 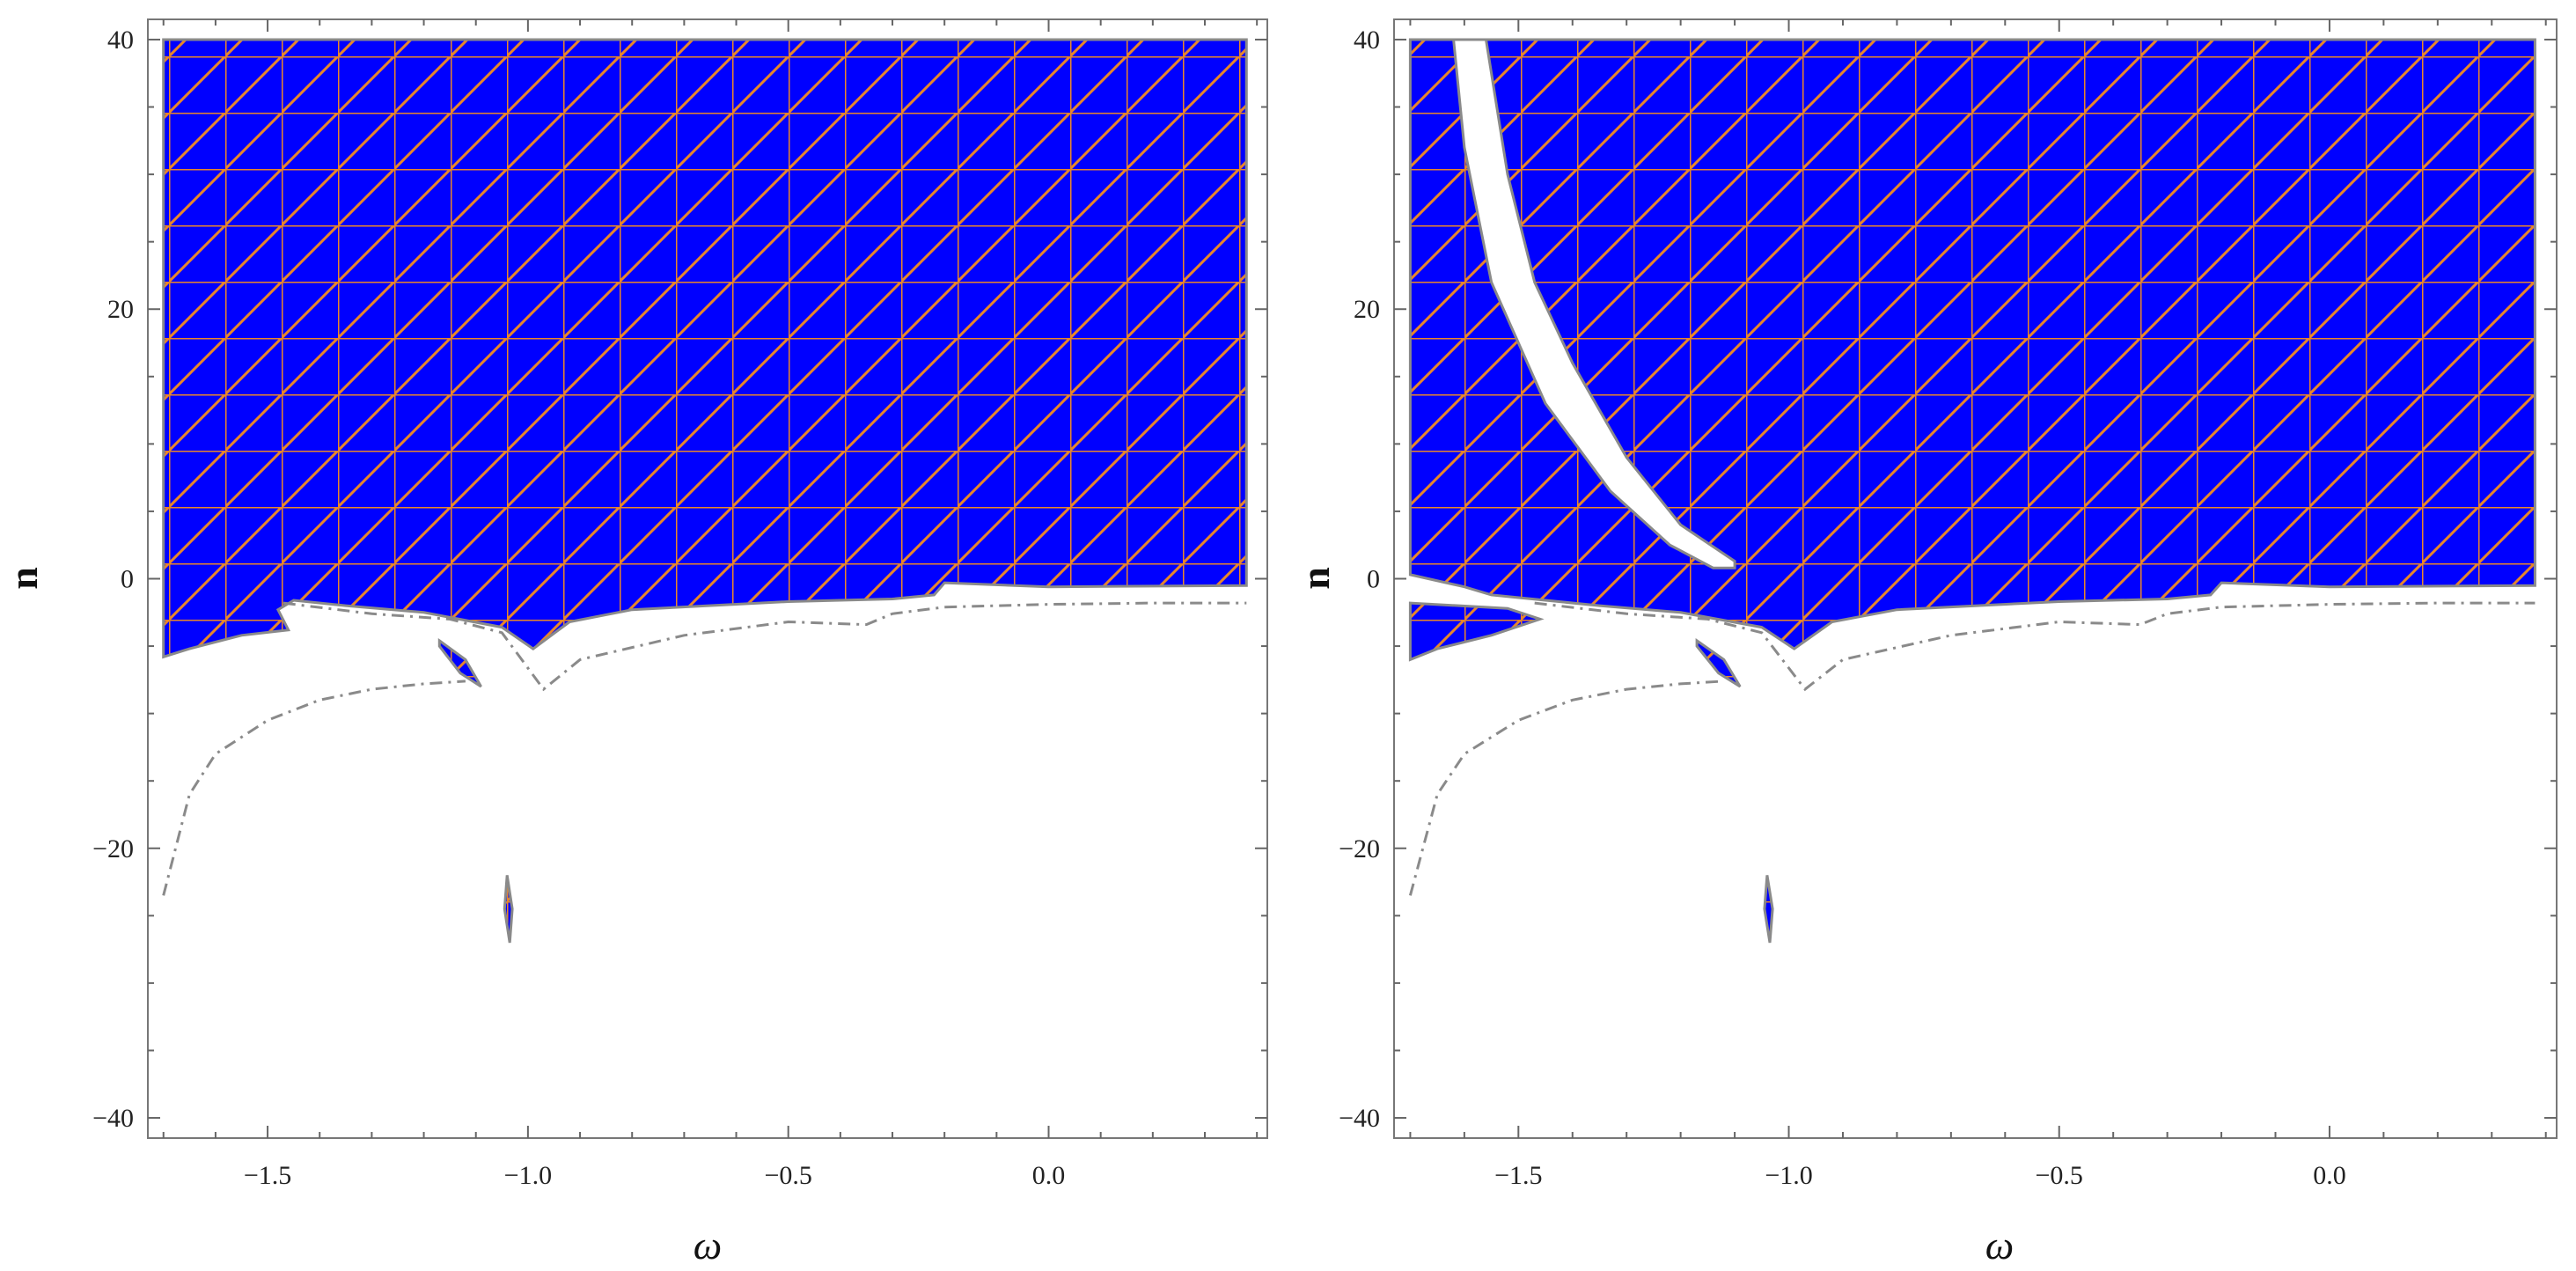 I want to click on y-tick-label-left: 20, so click(x=120, y=310).